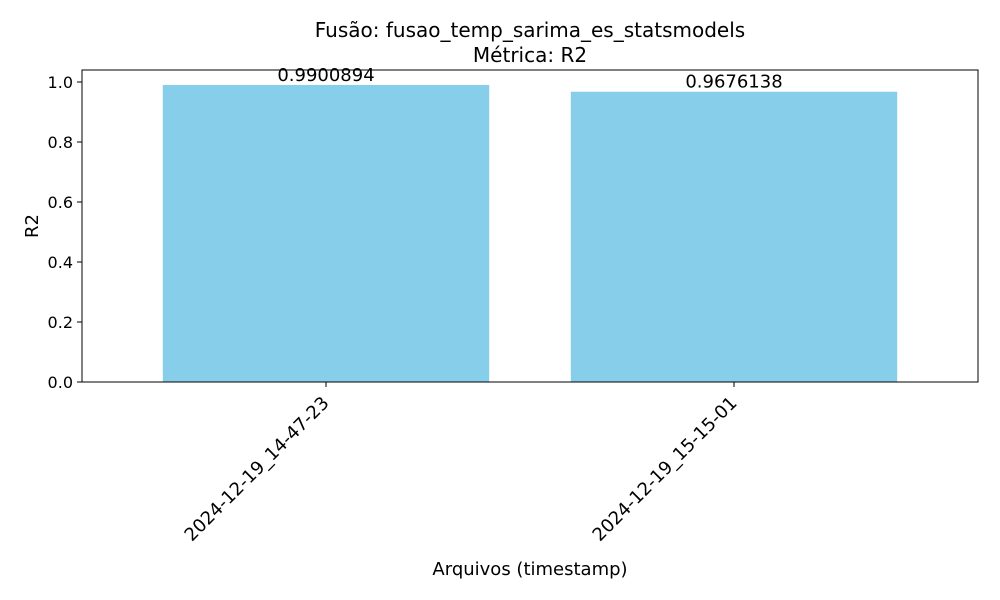 The width and height of the screenshot is (1000, 600). What do you see at coordinates (60, 382) in the screenshot?
I see `y-tick-label: 0.0` at bounding box center [60, 382].